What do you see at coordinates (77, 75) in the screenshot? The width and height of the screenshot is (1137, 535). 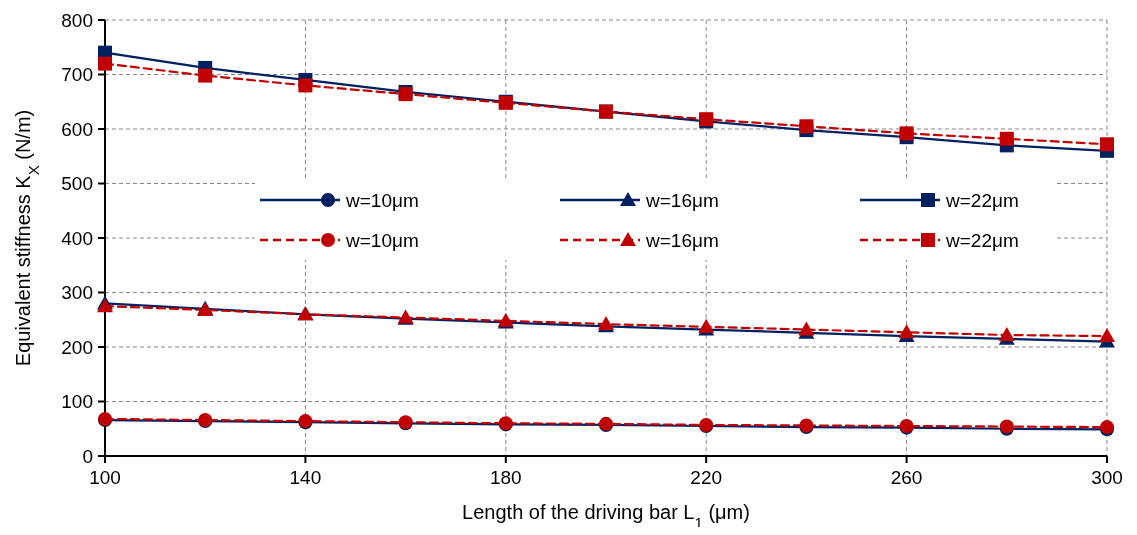 I see `y-tick-label: 700` at bounding box center [77, 75].